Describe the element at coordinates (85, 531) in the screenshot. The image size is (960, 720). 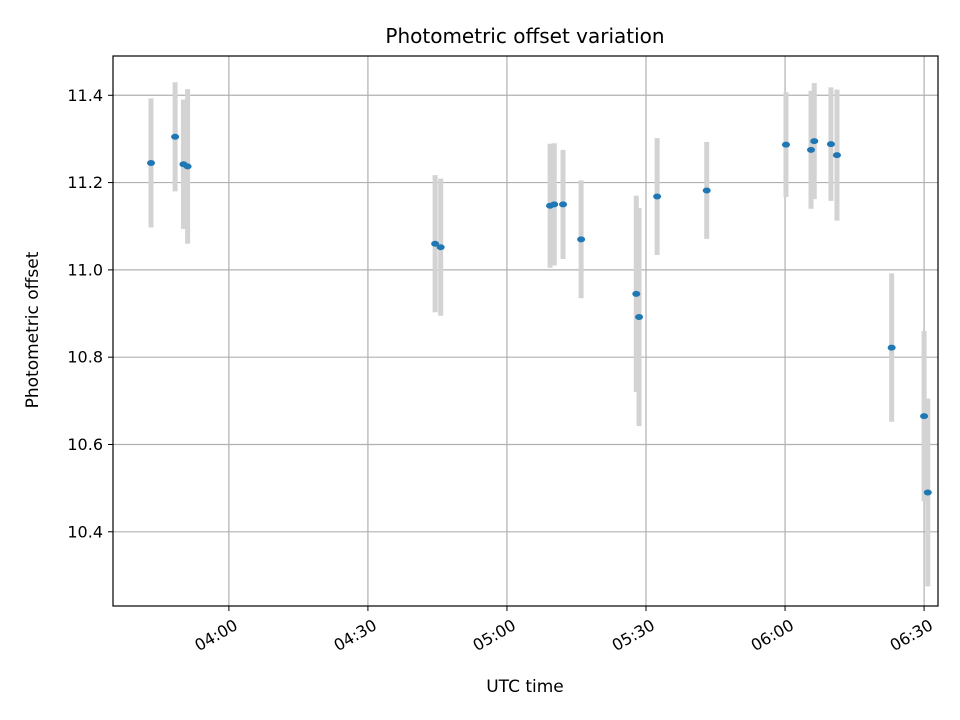
I see `y-tick-label: 10.4` at that location.